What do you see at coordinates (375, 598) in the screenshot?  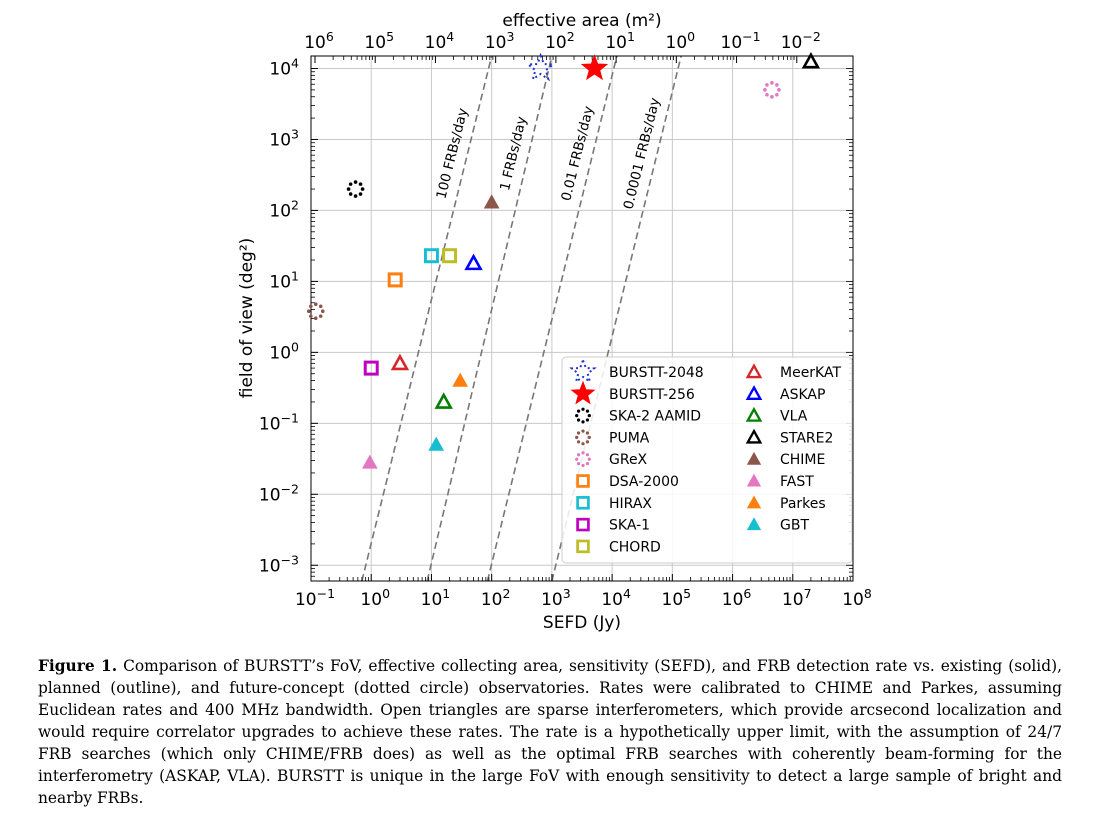 I see `x-tick-label: 10⁰` at bounding box center [375, 598].